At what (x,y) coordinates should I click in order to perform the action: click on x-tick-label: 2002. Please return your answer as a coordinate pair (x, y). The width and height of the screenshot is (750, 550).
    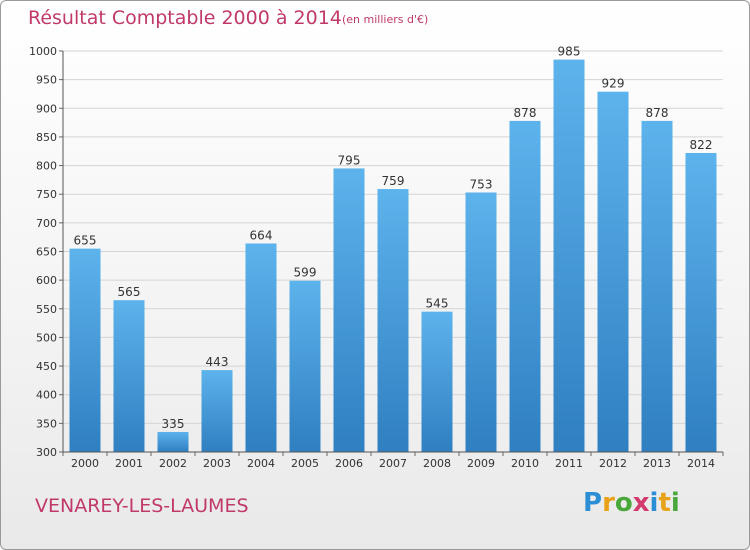
    Looking at the image, I should click on (173, 463).